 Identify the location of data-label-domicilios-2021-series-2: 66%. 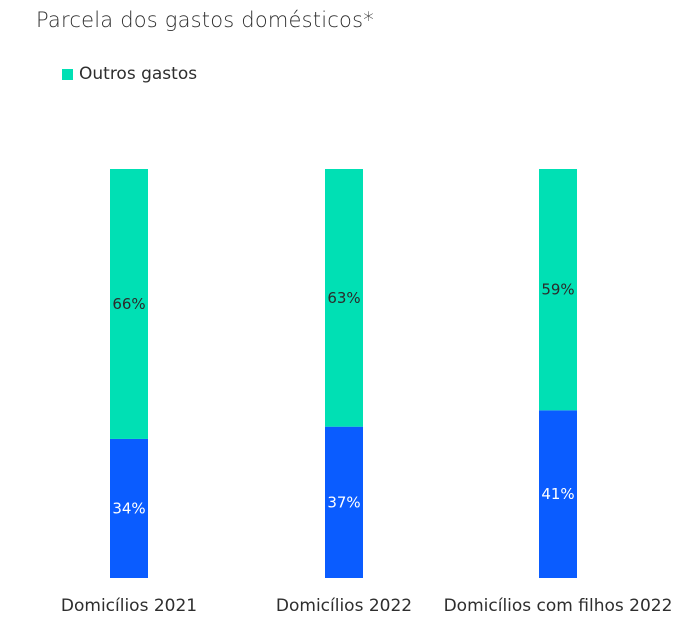
(128, 304).